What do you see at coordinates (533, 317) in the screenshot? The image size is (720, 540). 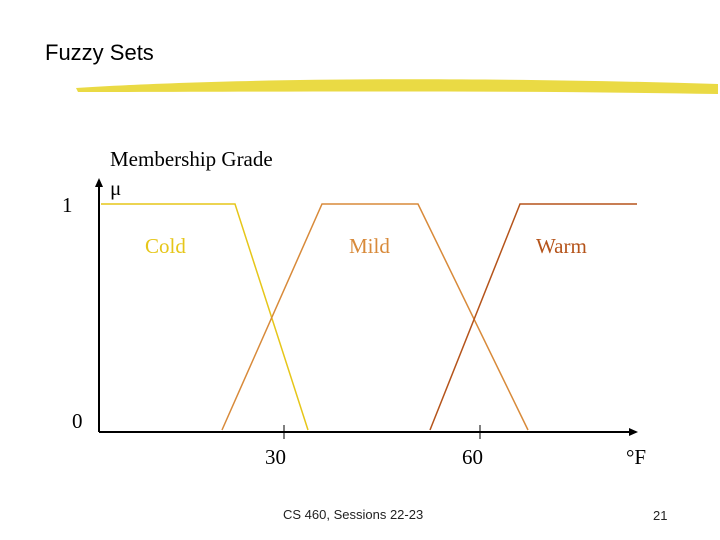 I see `warm-membership-curve` at bounding box center [533, 317].